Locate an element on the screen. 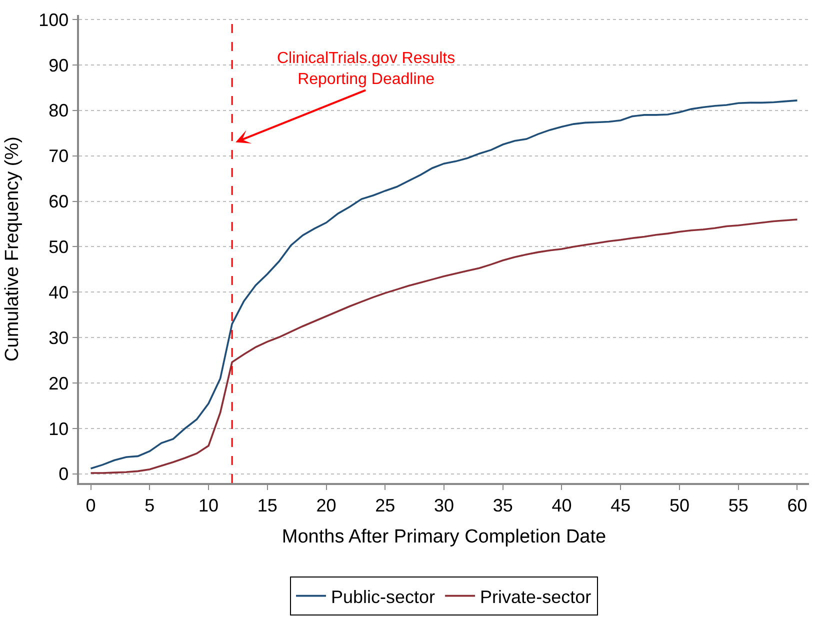  x-tick-label: 15 is located at coordinates (267, 505).